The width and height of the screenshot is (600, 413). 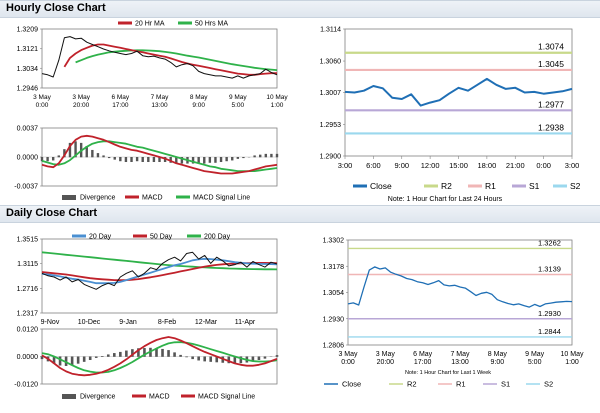 What do you see at coordinates (331, 157) in the screenshot?
I see `hourly-sr-ytick-4: 1.2900` at bounding box center [331, 157].